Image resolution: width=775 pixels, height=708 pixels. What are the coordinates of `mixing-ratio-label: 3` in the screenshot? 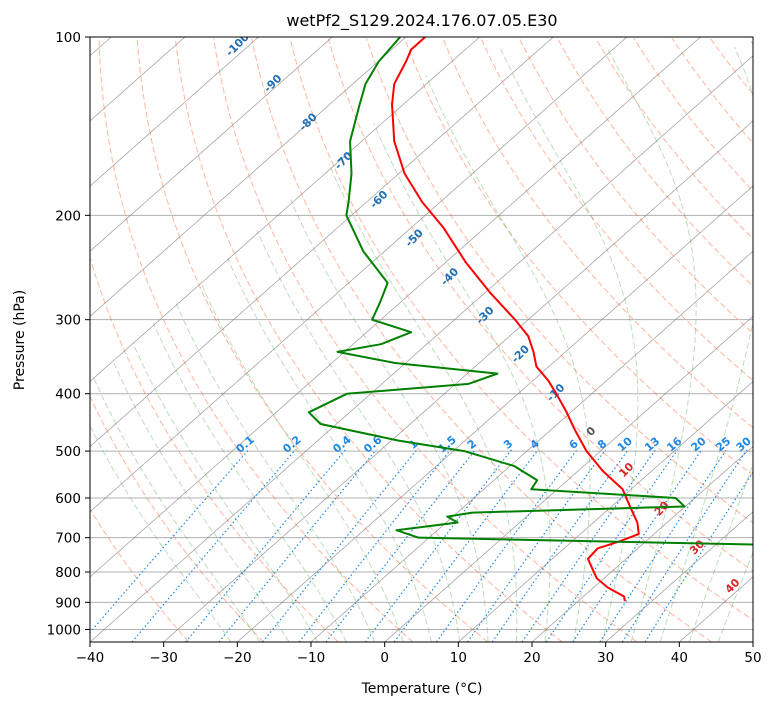 It's located at (508, 444).